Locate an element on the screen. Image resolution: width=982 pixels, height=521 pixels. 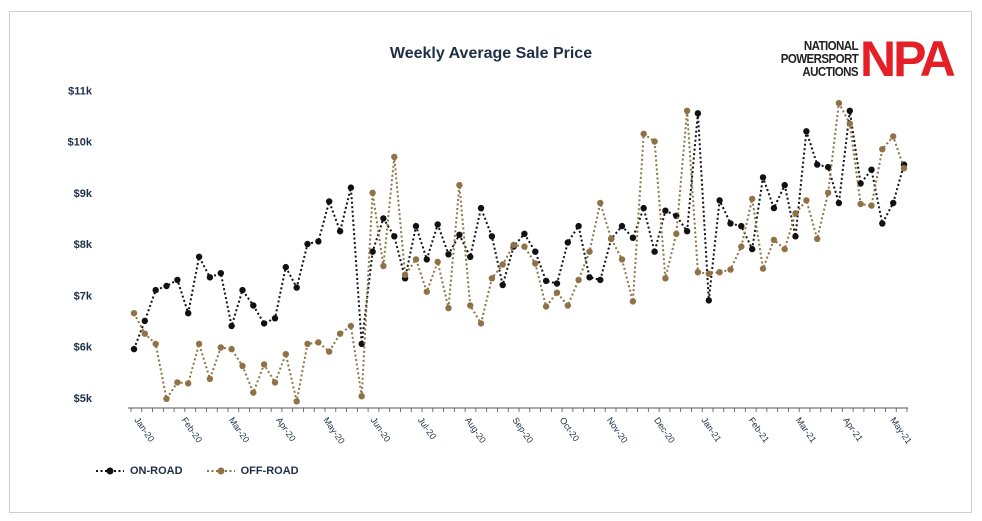
x-tick-label: Jun-20 is located at coordinates (381, 429).